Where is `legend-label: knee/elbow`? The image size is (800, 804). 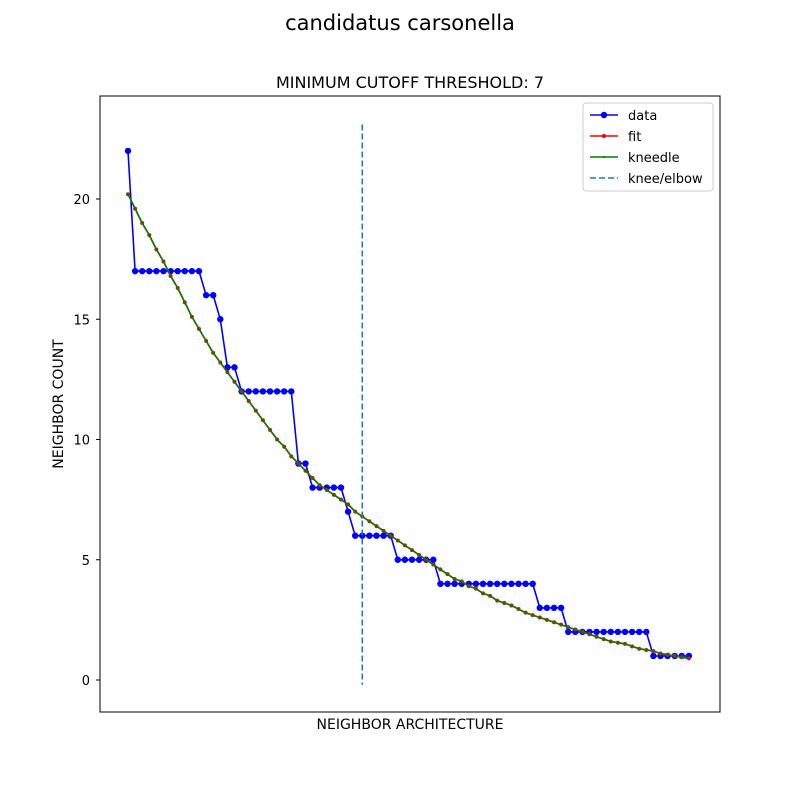
legend-label: knee/elbow is located at coordinates (665, 179).